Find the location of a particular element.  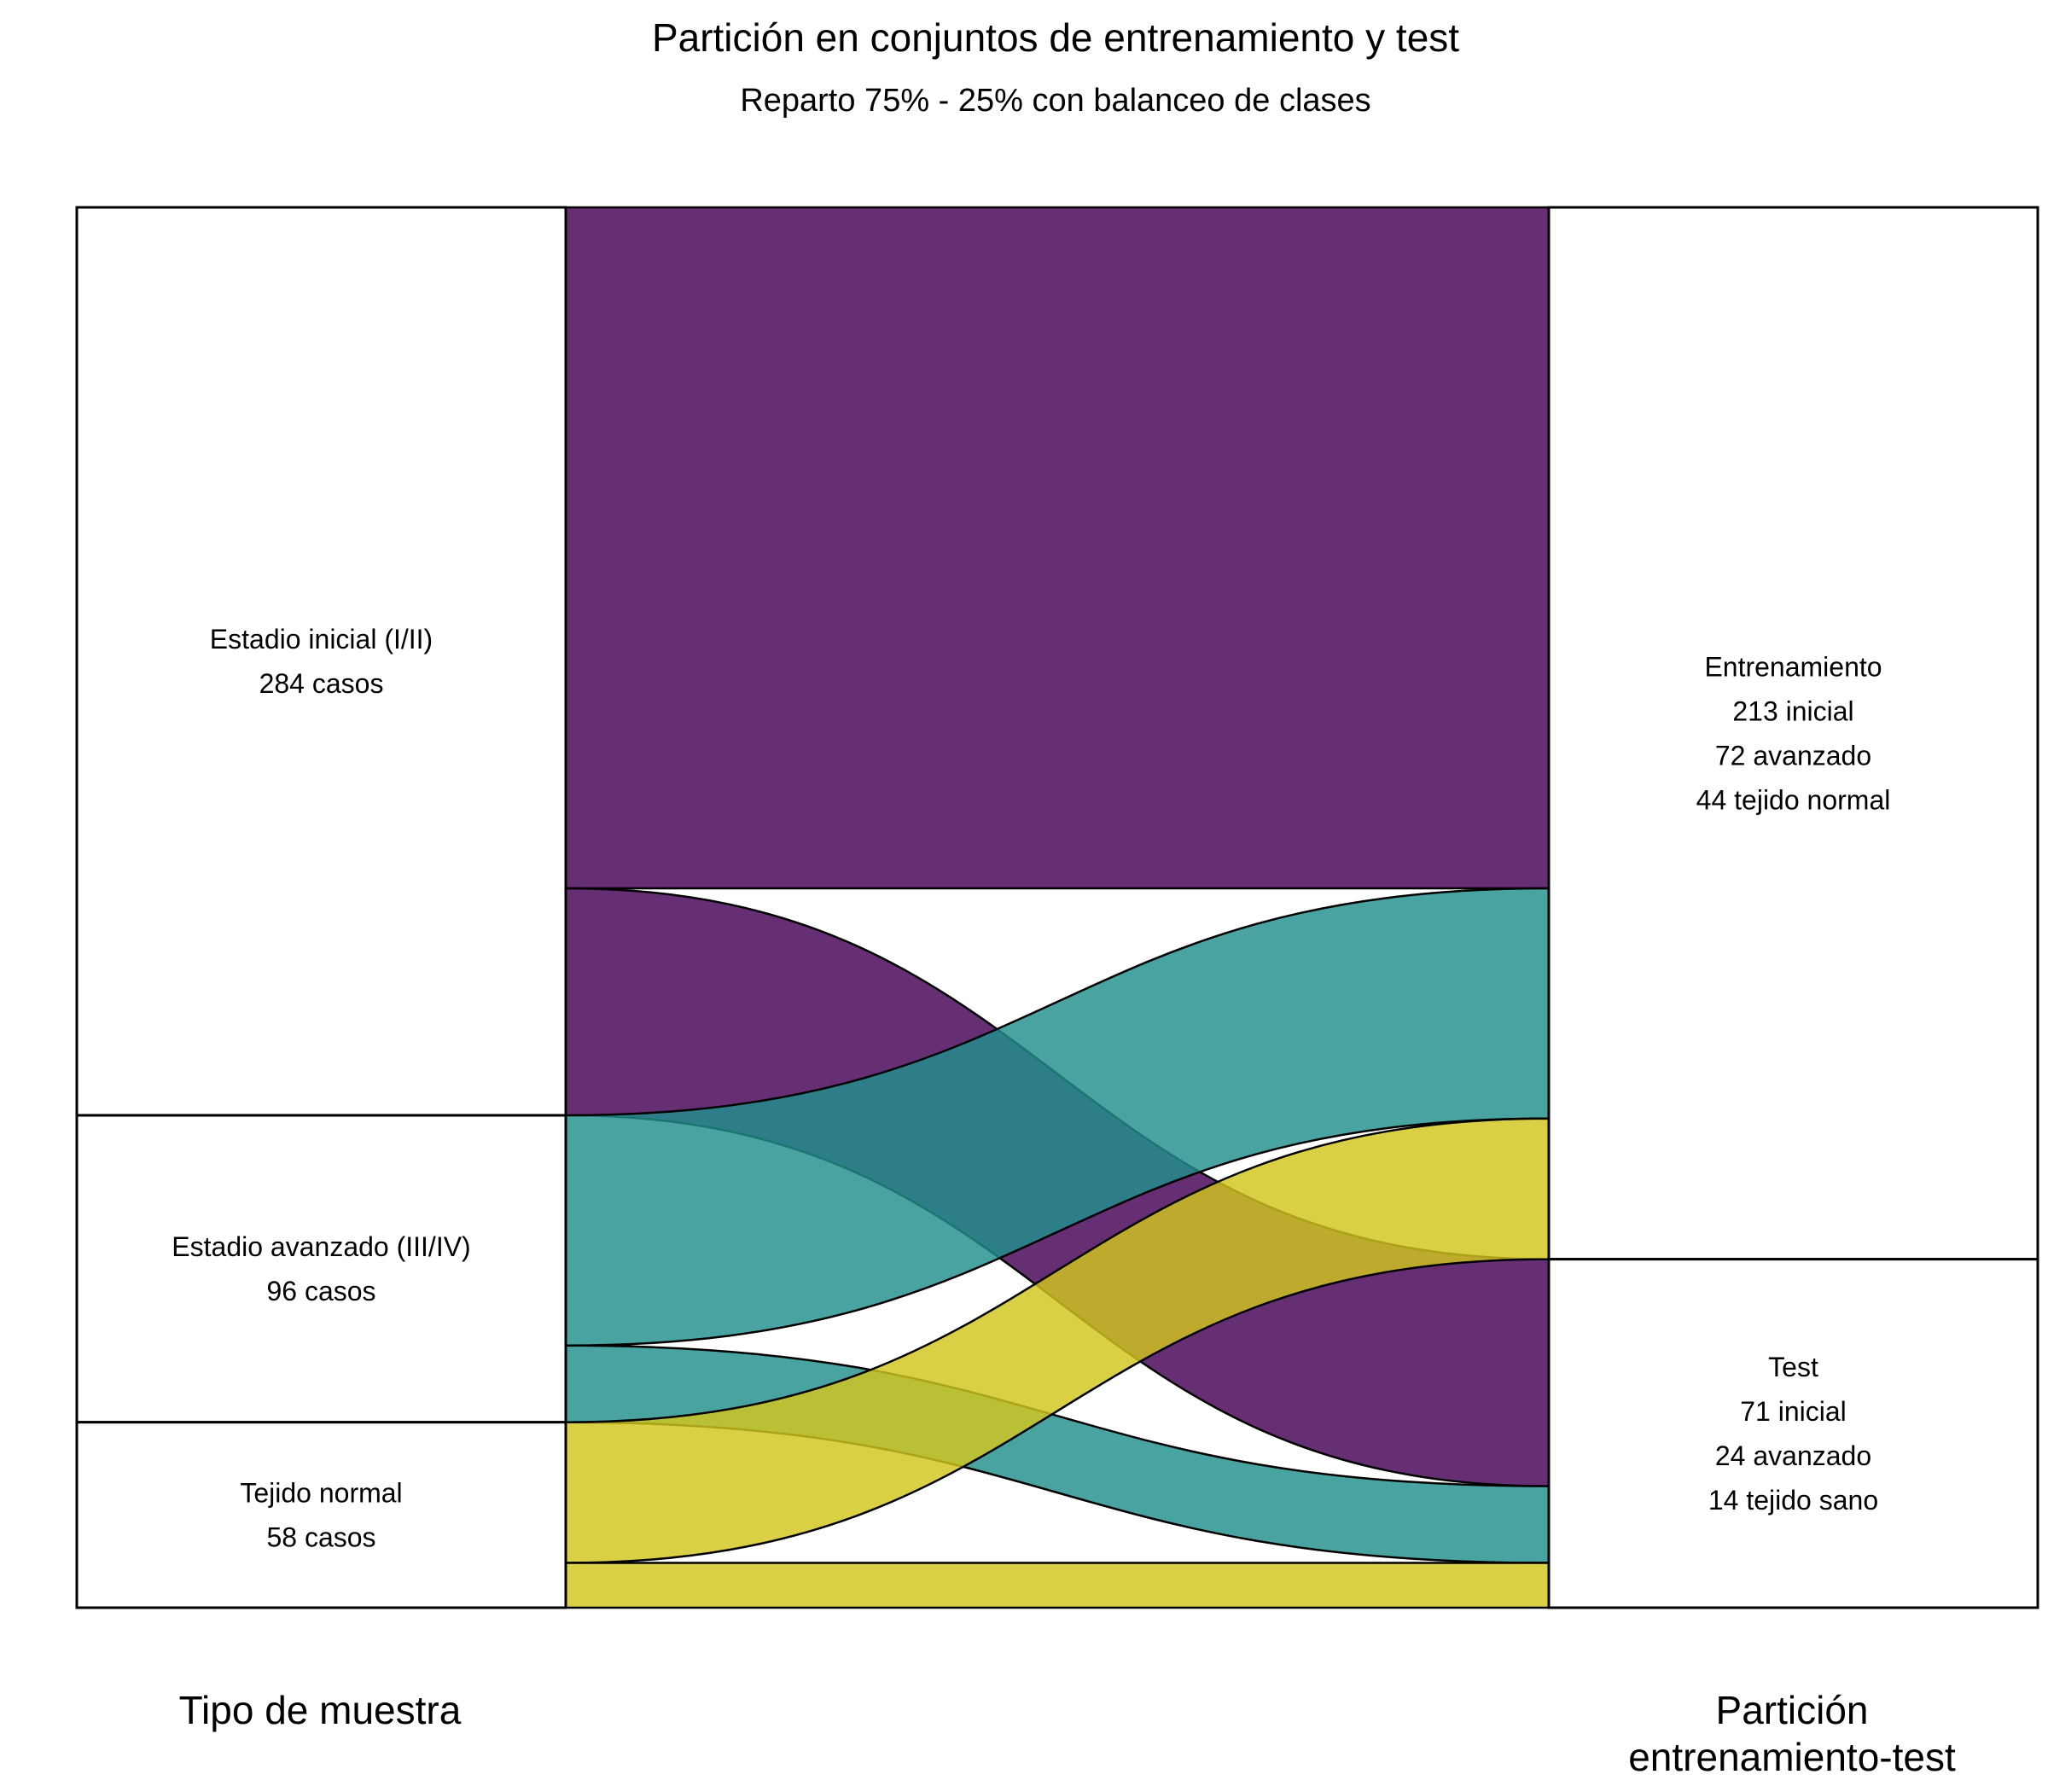

left-node-avanzado-label-1: 96 casos is located at coordinates (320, 1291).